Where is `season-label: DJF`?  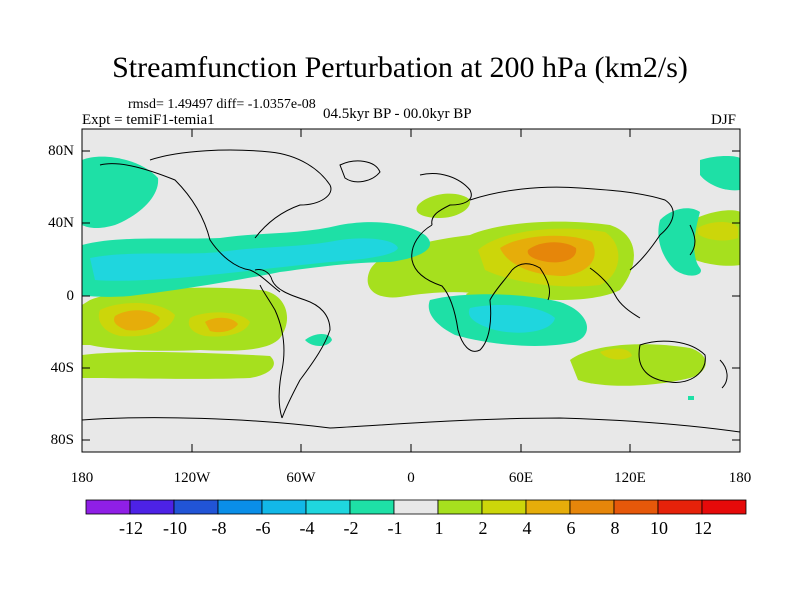
season-label: DJF is located at coordinates (724, 120).